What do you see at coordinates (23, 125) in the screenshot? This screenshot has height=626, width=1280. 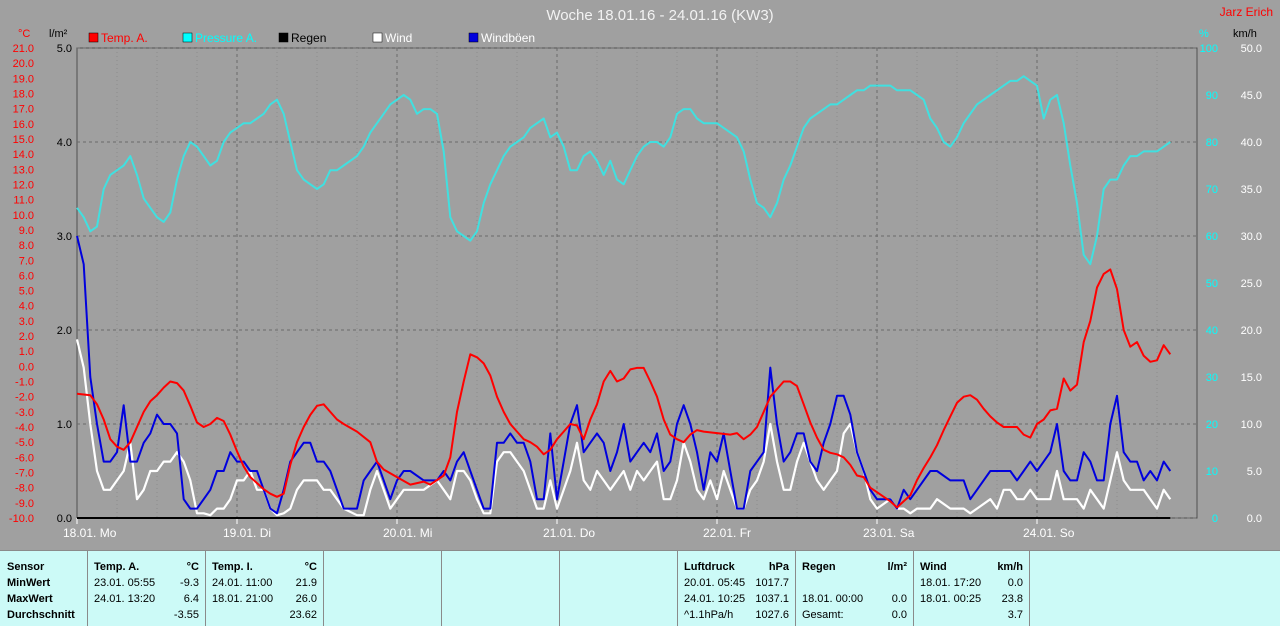 I see `temp-tick-label: 16.0` at bounding box center [23, 125].